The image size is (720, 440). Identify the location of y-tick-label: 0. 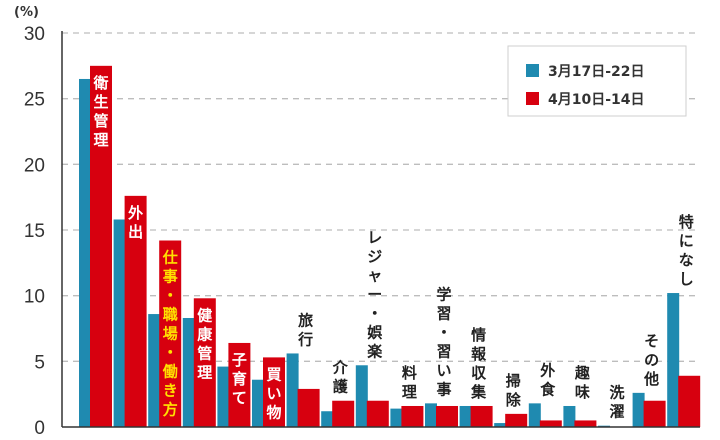
(39, 428).